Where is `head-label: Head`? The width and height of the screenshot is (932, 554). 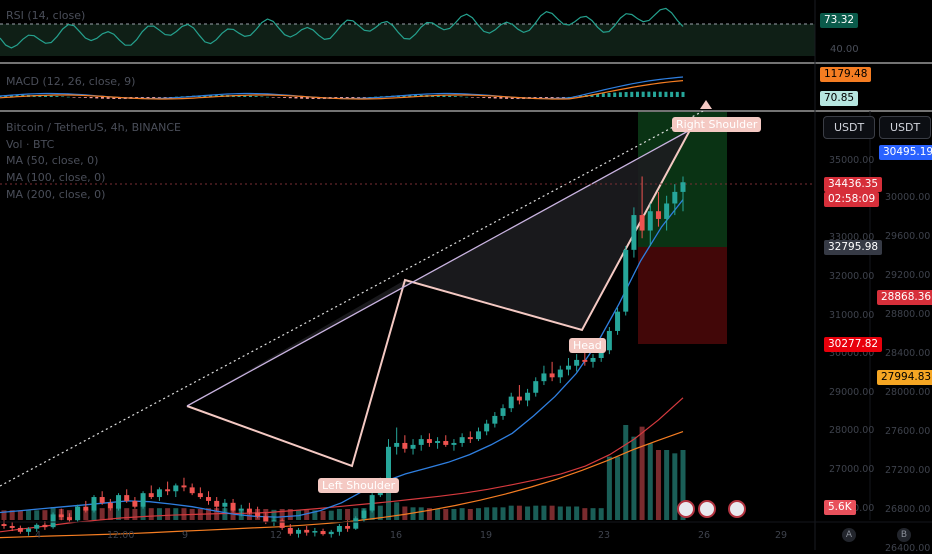
head-label: Head is located at coordinates (587, 345).